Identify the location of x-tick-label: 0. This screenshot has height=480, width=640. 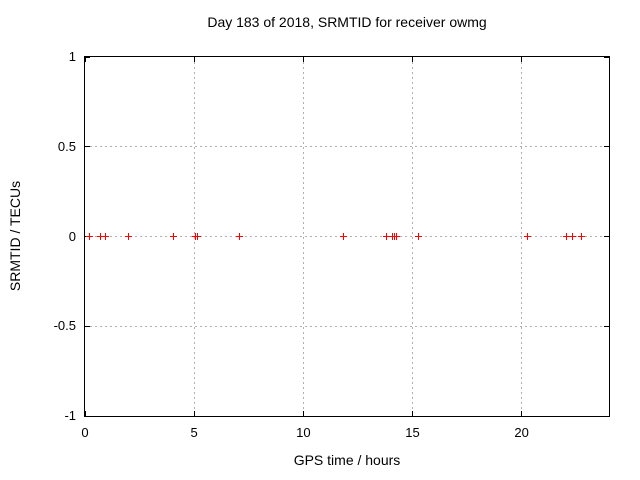
(85, 432).